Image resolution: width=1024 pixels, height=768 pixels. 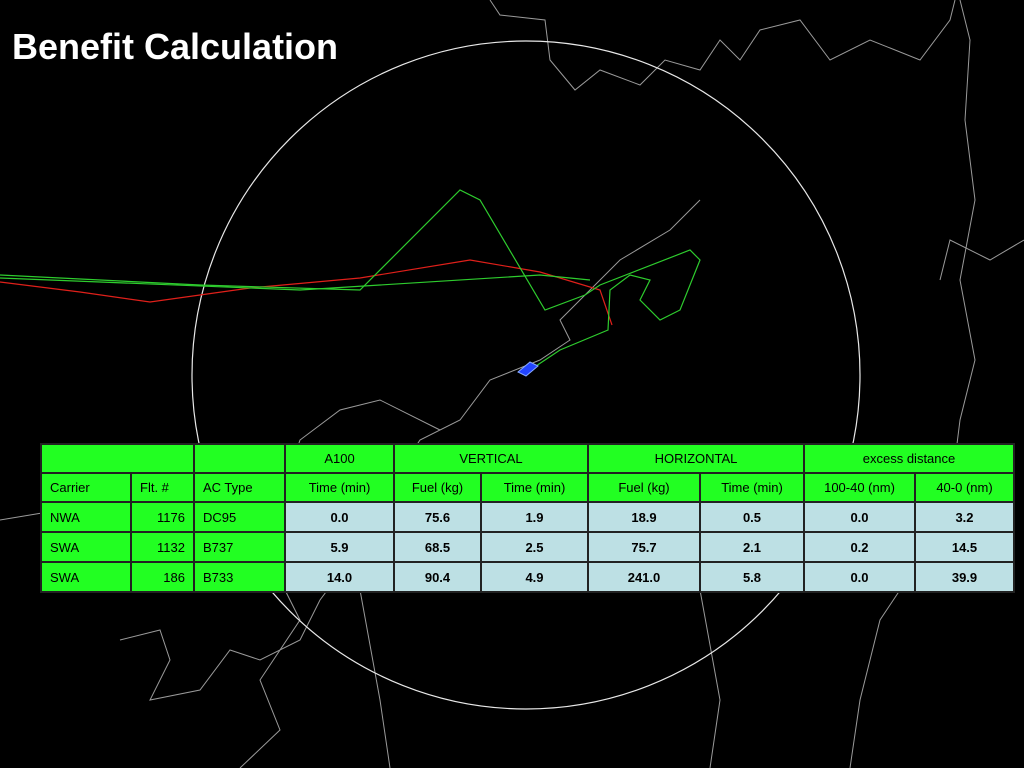 What do you see at coordinates (644, 577) in the screenshot?
I see `table-cell: 241.0` at bounding box center [644, 577].